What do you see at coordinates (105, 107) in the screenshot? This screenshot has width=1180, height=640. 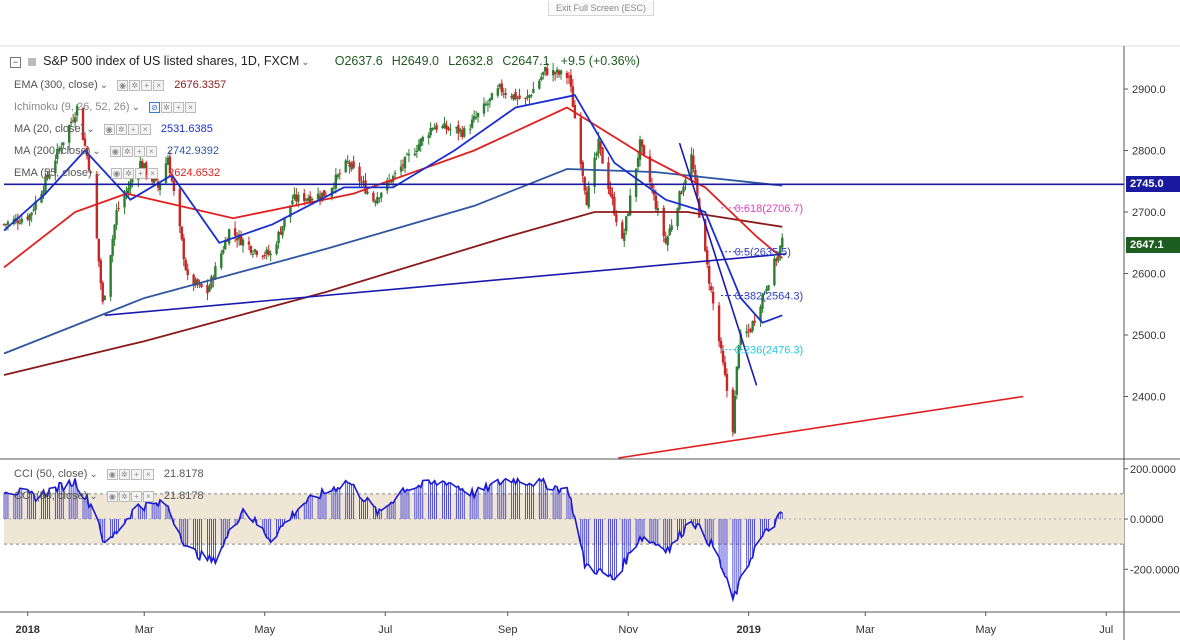 I see `indicator-ichimoku: Ichimoku (9, 26, 52, 26) ⌄ ⊘ ✲ + ×` at bounding box center [105, 107].